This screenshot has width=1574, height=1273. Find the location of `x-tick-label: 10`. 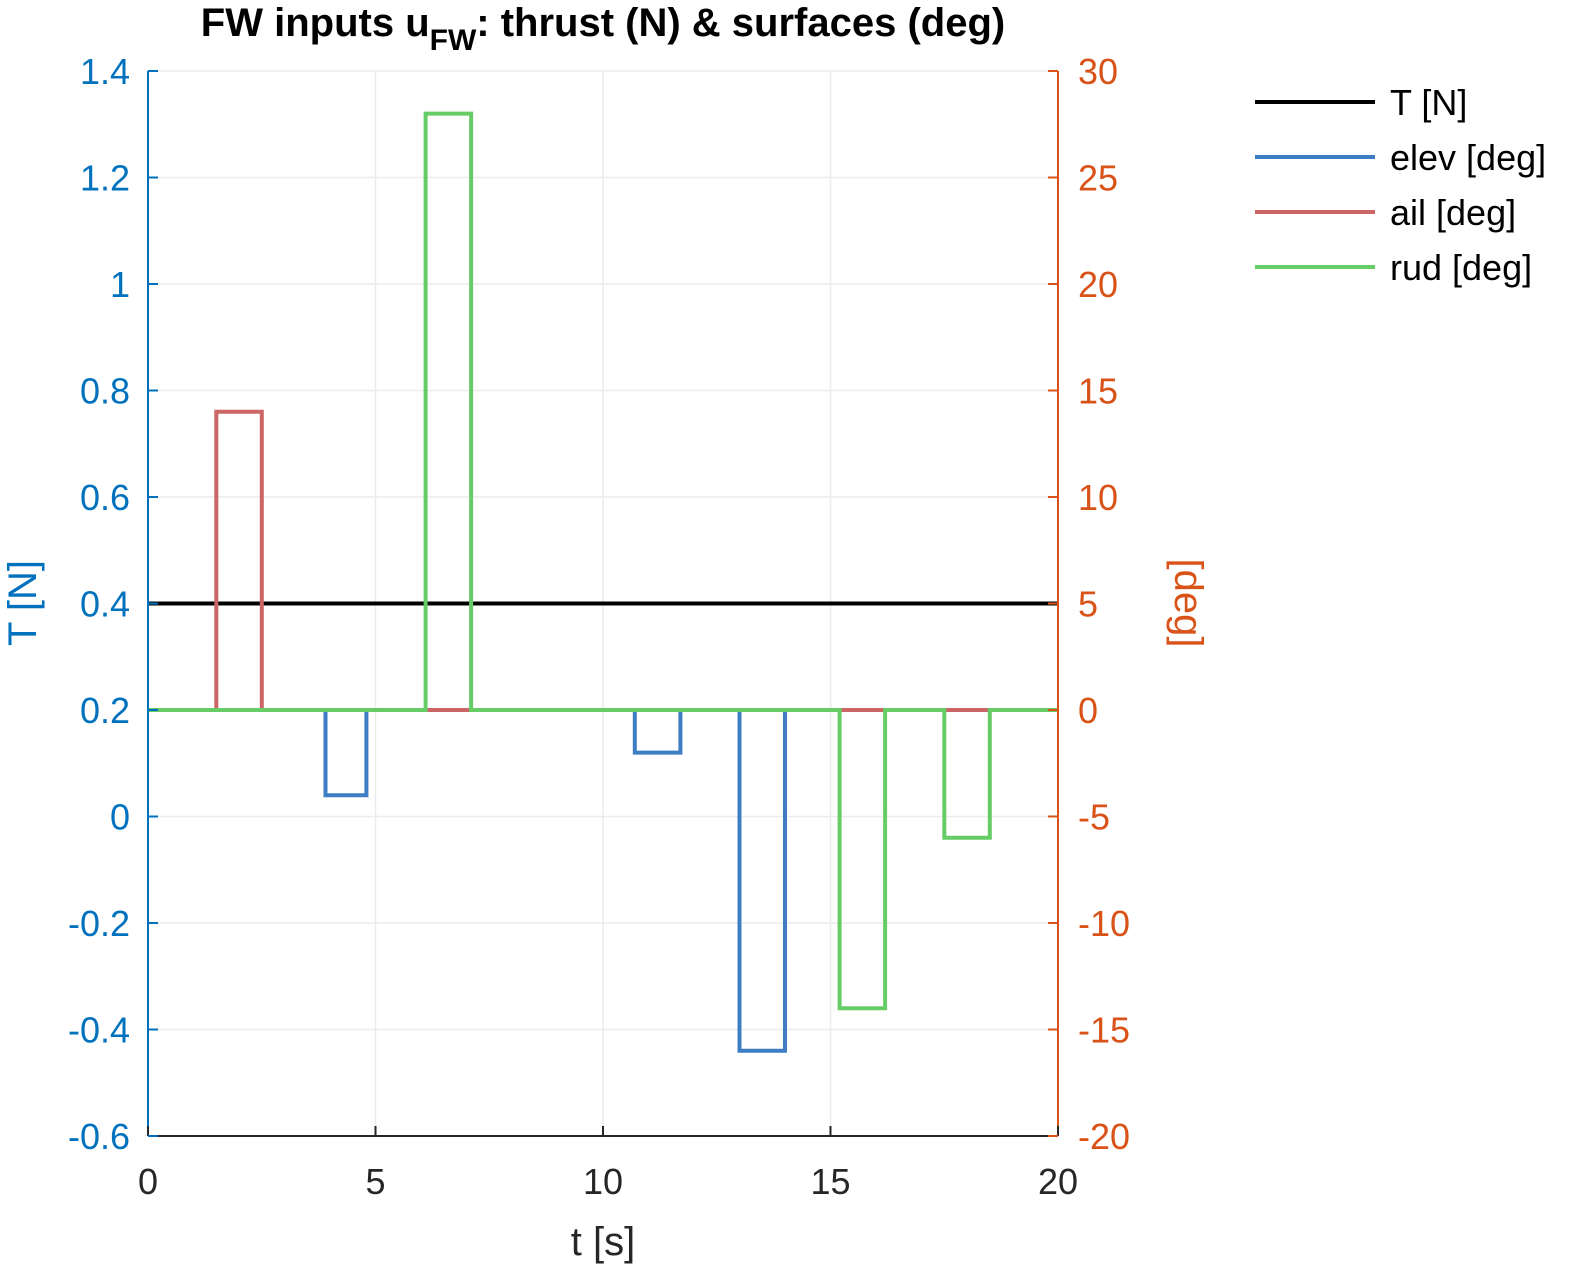

x-tick-label: 10 is located at coordinates (603, 1181).